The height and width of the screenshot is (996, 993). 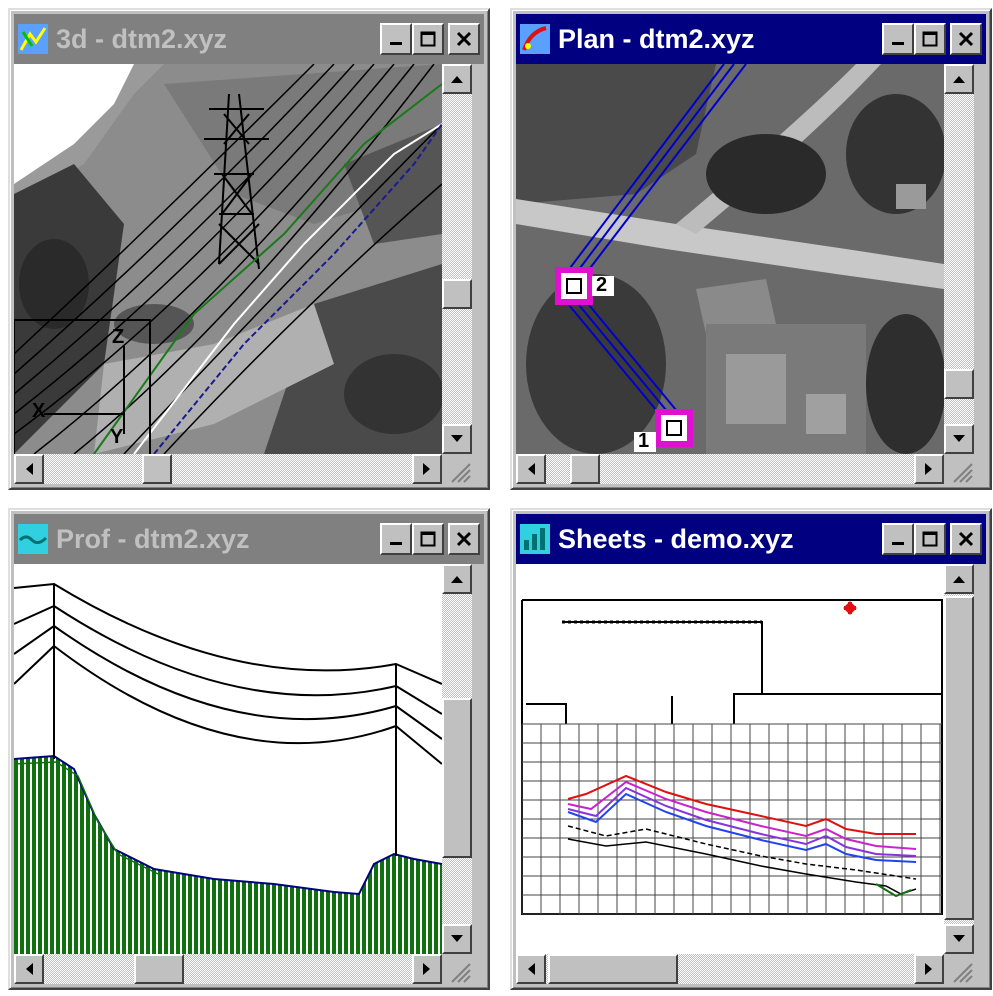 What do you see at coordinates (731, 819) in the screenshot?
I see `grid` at bounding box center [731, 819].